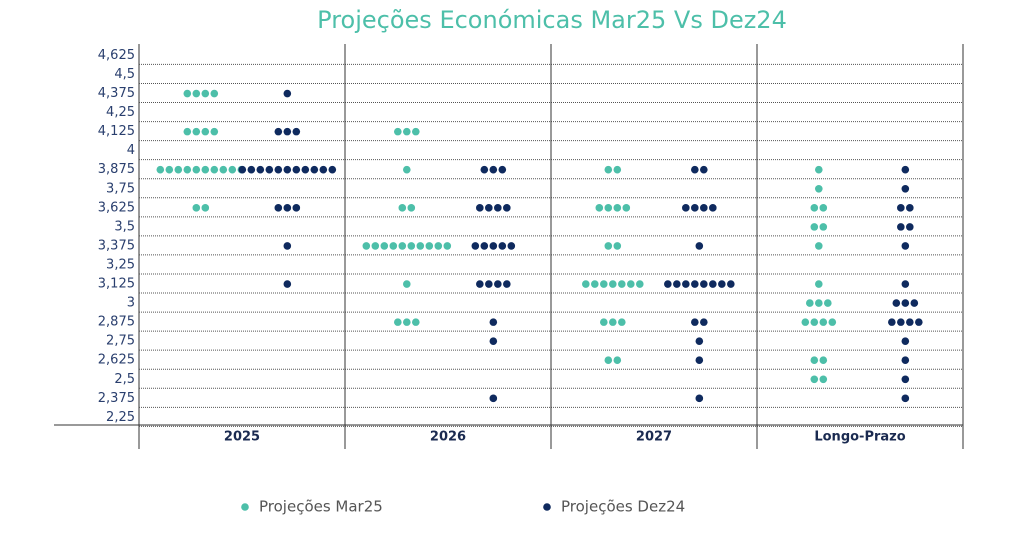  Describe the element at coordinates (124, 226) in the screenshot. I see `y-tick-label: 3,5` at that location.